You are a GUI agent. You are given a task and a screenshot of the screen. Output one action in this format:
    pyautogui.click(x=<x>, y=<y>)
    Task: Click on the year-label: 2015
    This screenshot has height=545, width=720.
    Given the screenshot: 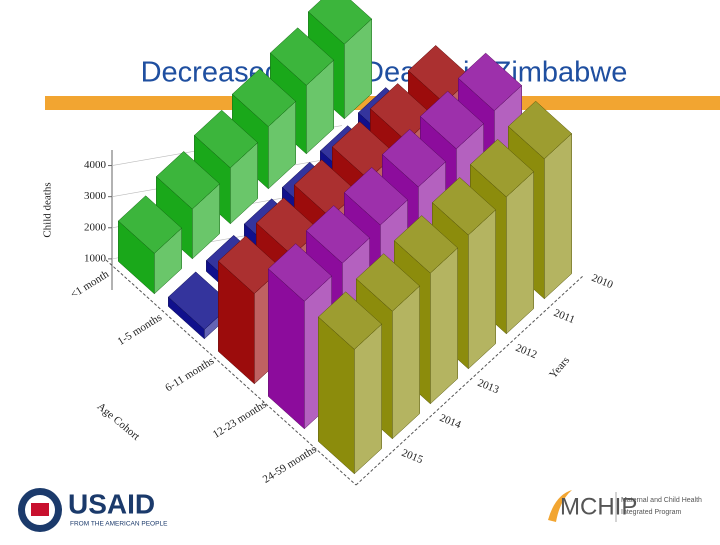 What is the action you would take?
    pyautogui.click(x=412, y=457)
    